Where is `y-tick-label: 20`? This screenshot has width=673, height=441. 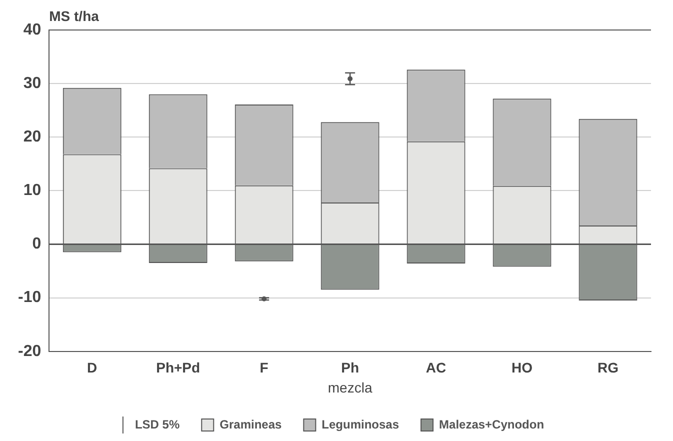
y-tick-label: 20 is located at coordinates (32, 137).